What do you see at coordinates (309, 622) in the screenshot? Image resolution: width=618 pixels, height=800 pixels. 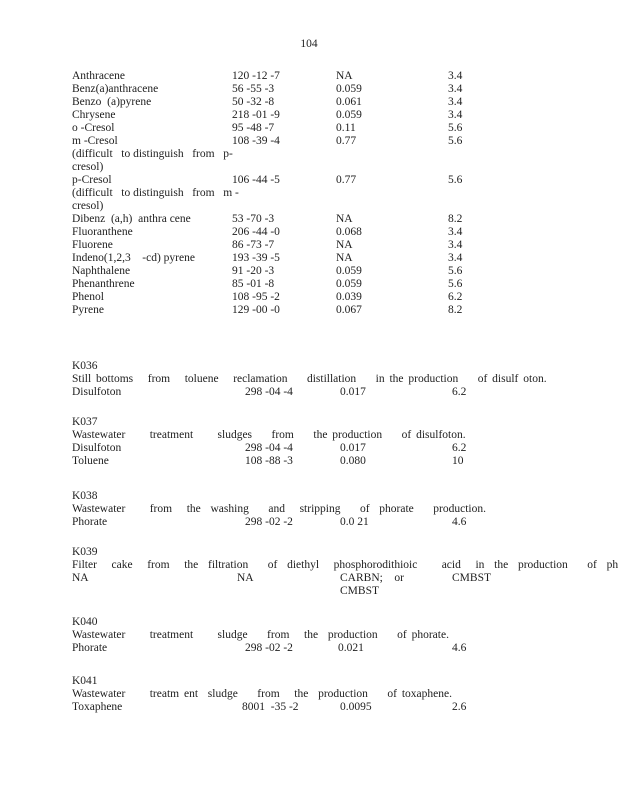 I see `section-code: K040` at bounding box center [309, 622].